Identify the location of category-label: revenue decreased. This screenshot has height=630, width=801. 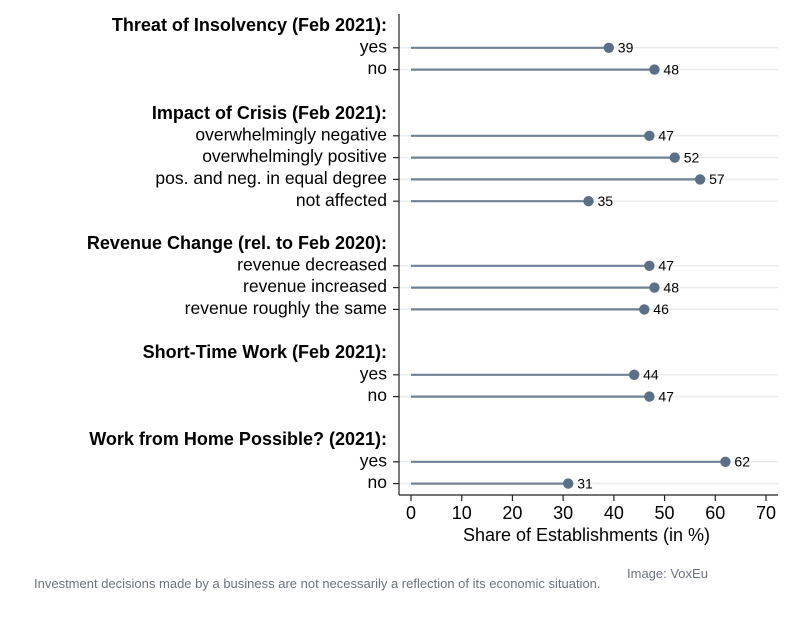
(312, 264).